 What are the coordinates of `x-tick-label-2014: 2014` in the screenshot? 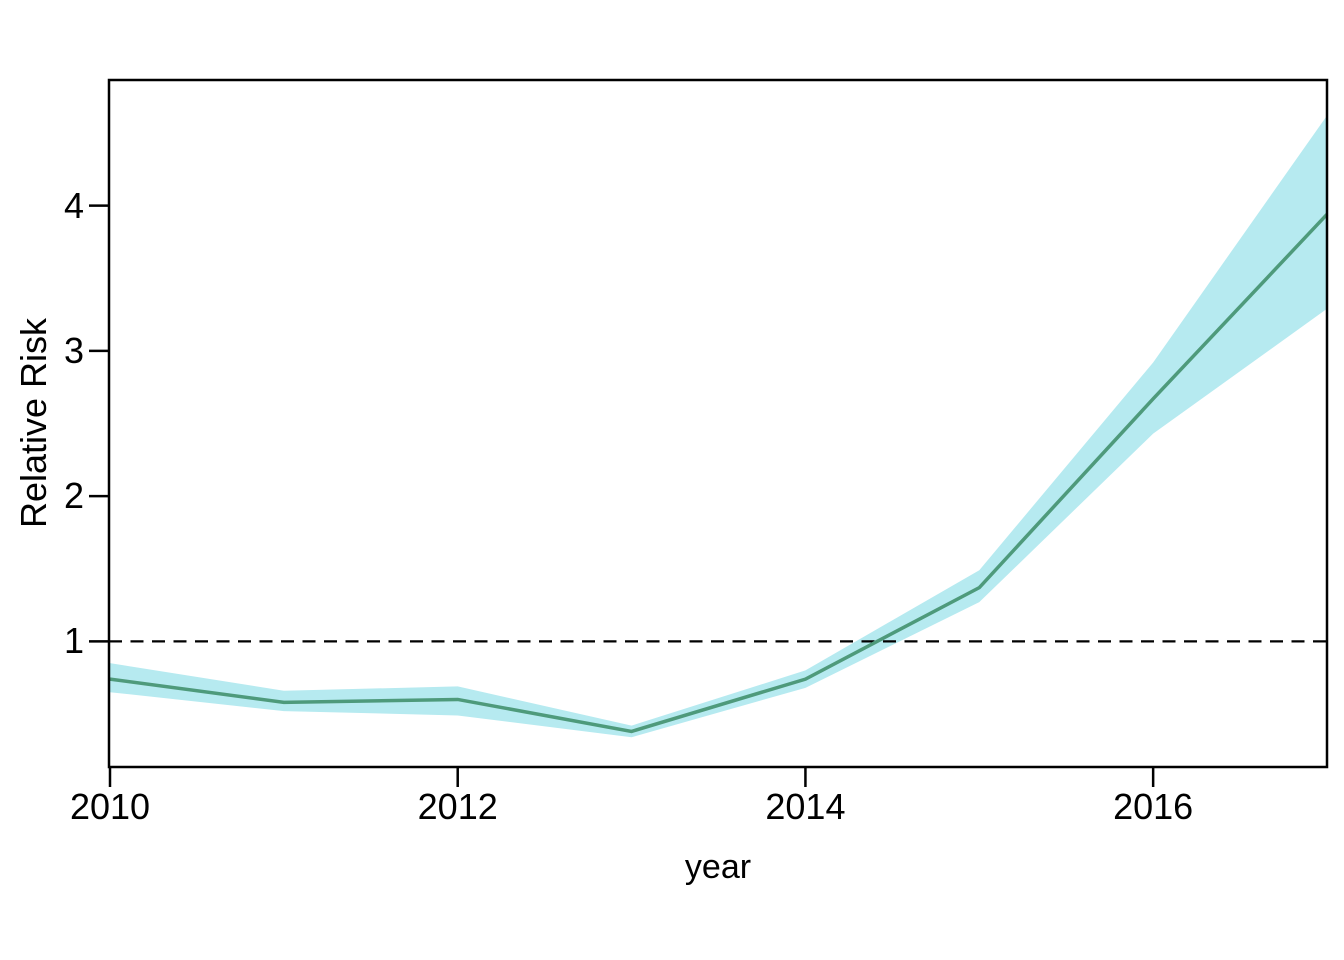 It's located at (805, 806).